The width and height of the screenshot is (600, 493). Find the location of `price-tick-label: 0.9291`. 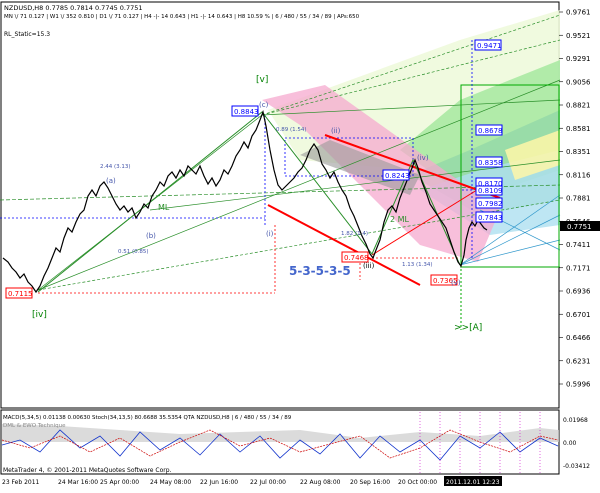

price-tick-label: 0.9291 is located at coordinates (578, 59).